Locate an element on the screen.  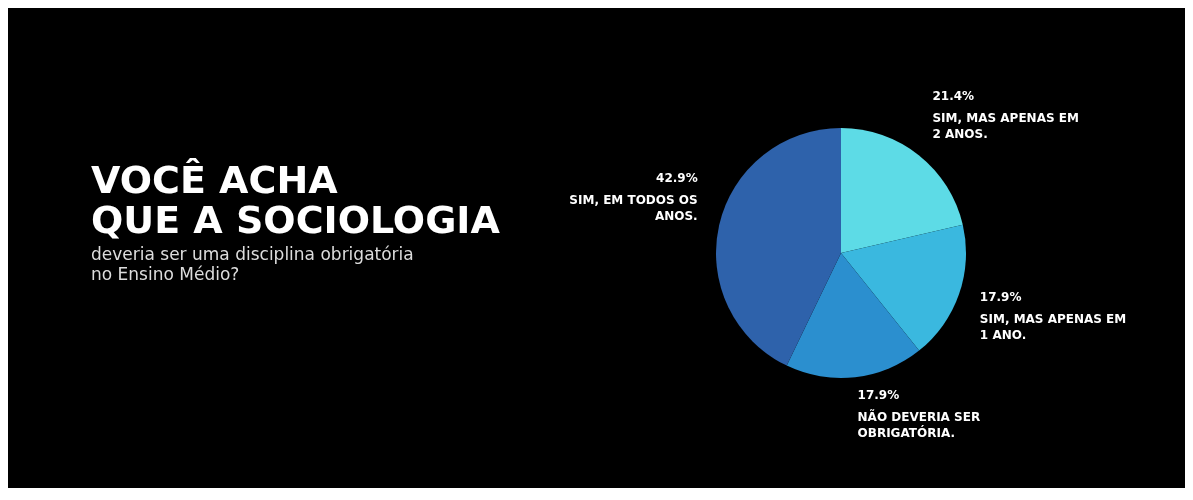
slice-label: SIM, EM TODOS OS ANOS. is located at coordinates (633, 208).